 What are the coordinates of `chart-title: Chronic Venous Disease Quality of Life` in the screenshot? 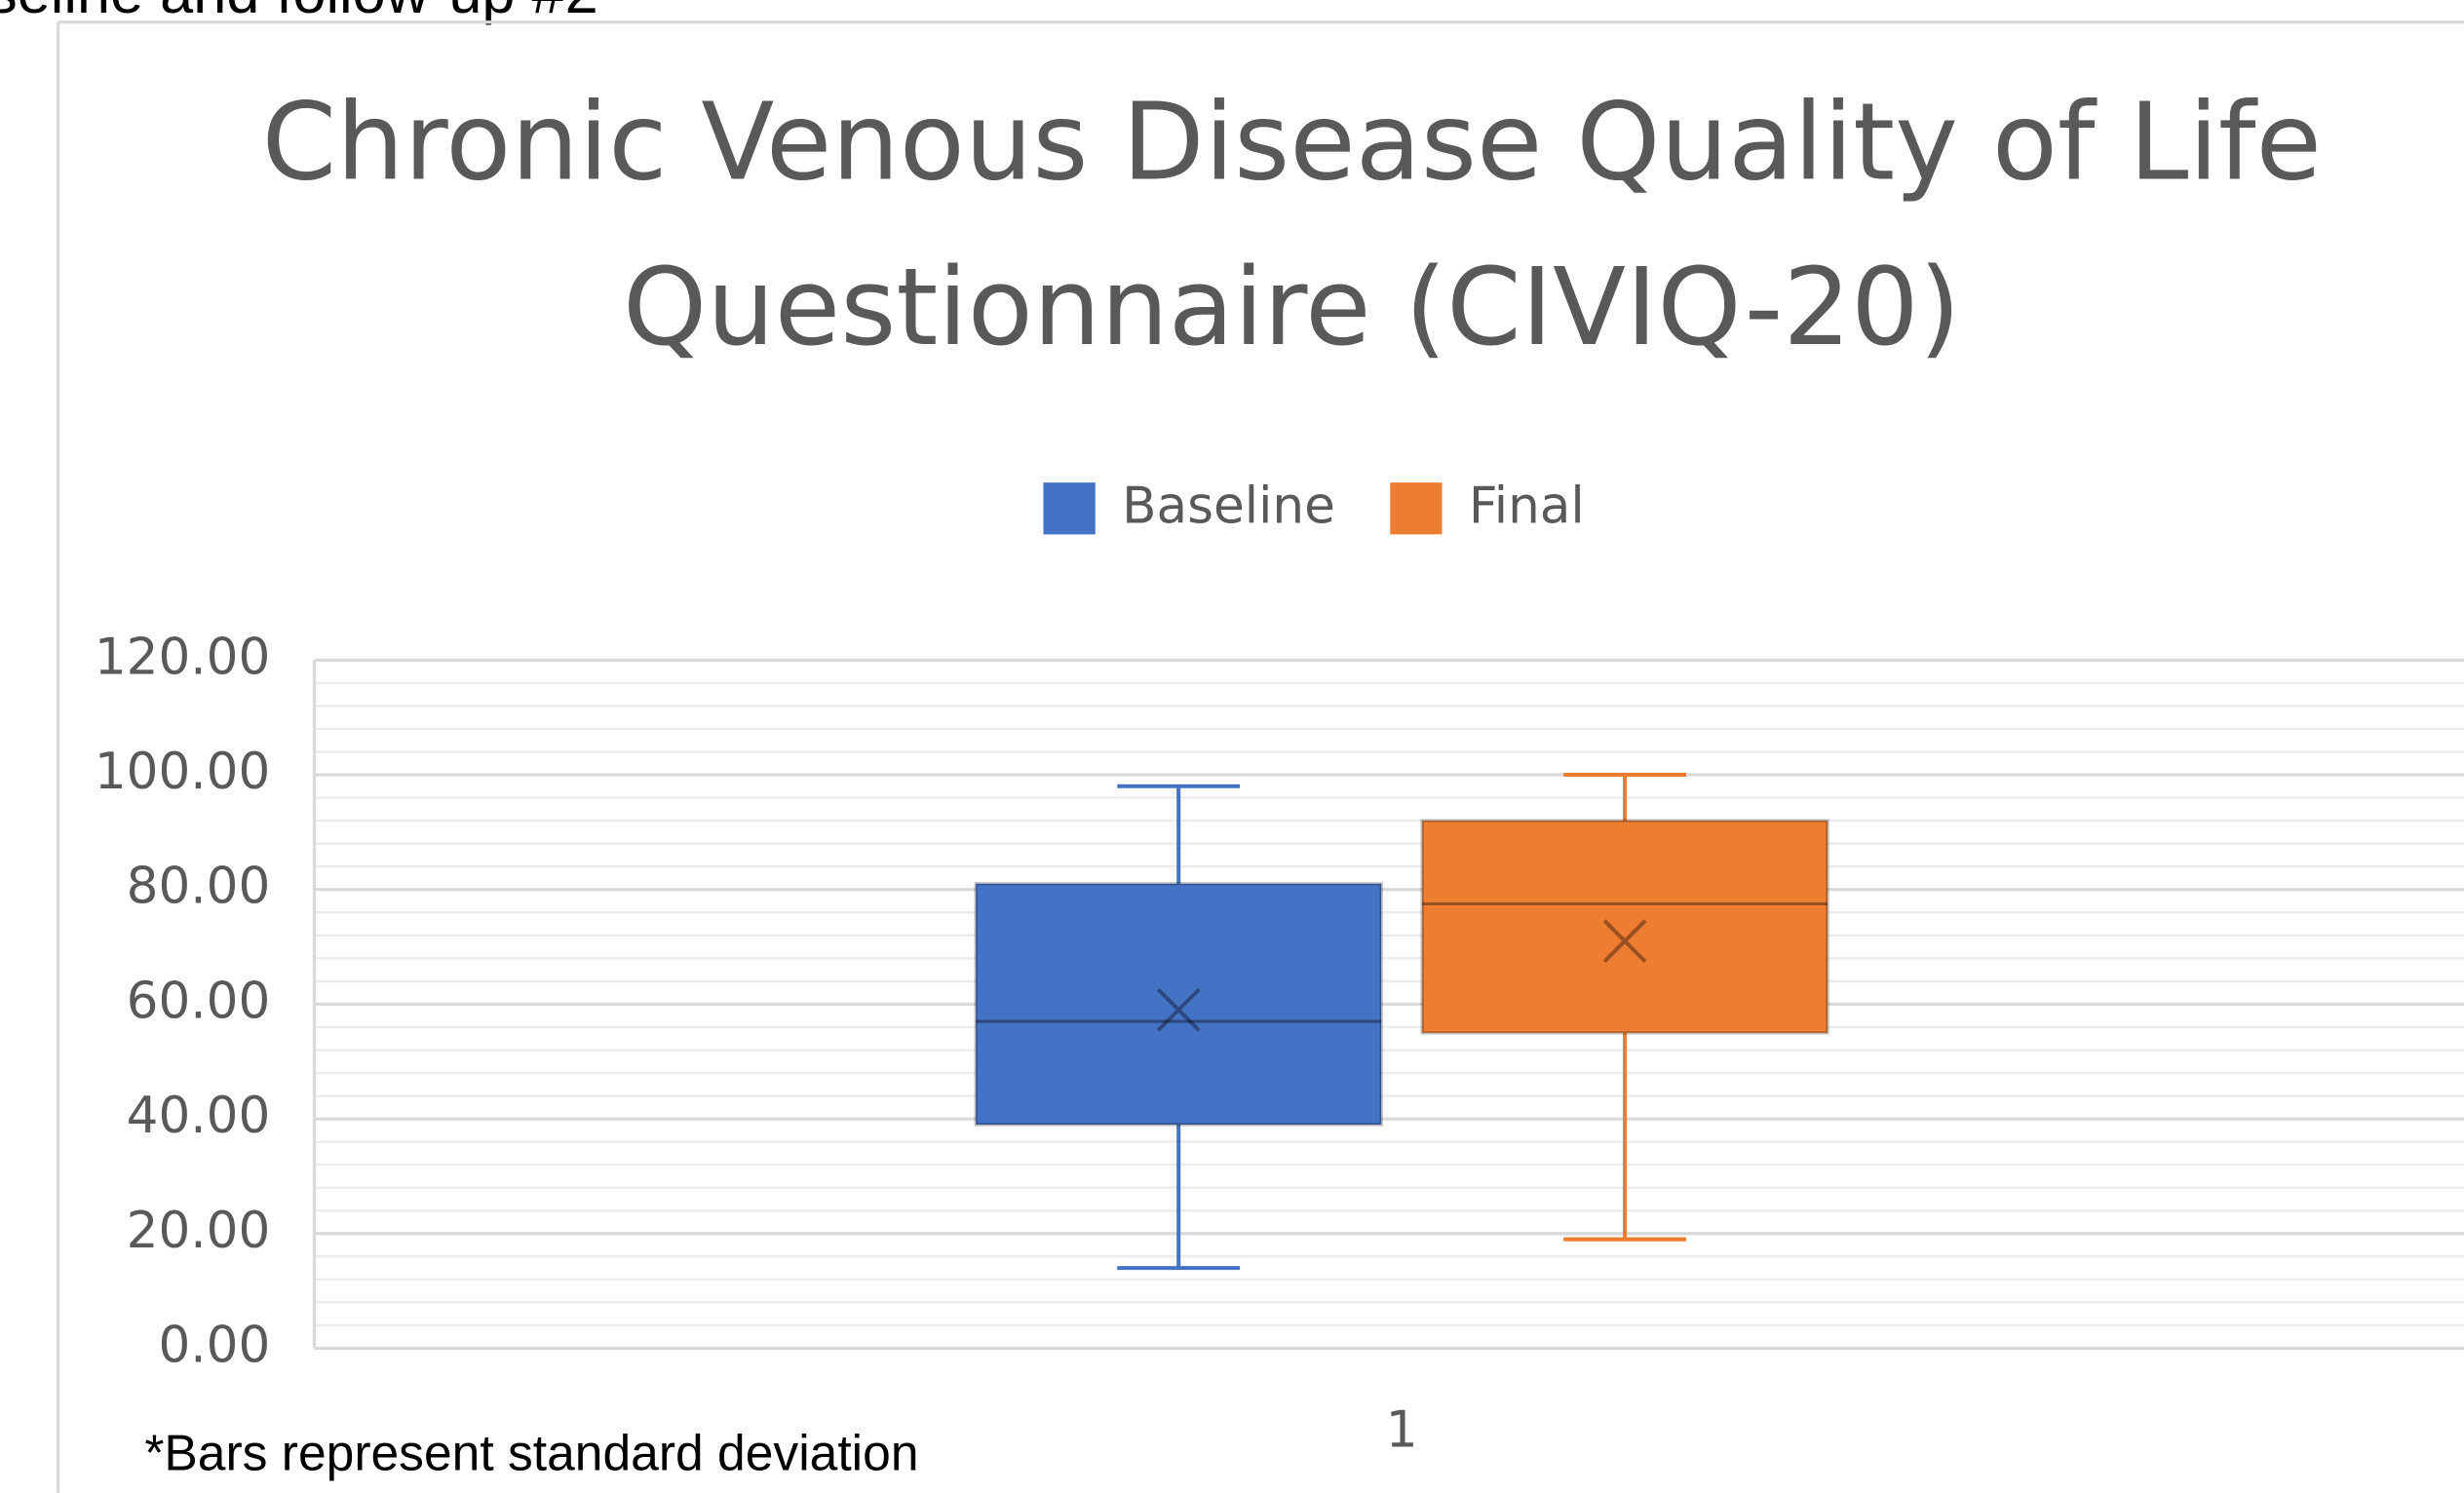 It's located at (1292, 142).